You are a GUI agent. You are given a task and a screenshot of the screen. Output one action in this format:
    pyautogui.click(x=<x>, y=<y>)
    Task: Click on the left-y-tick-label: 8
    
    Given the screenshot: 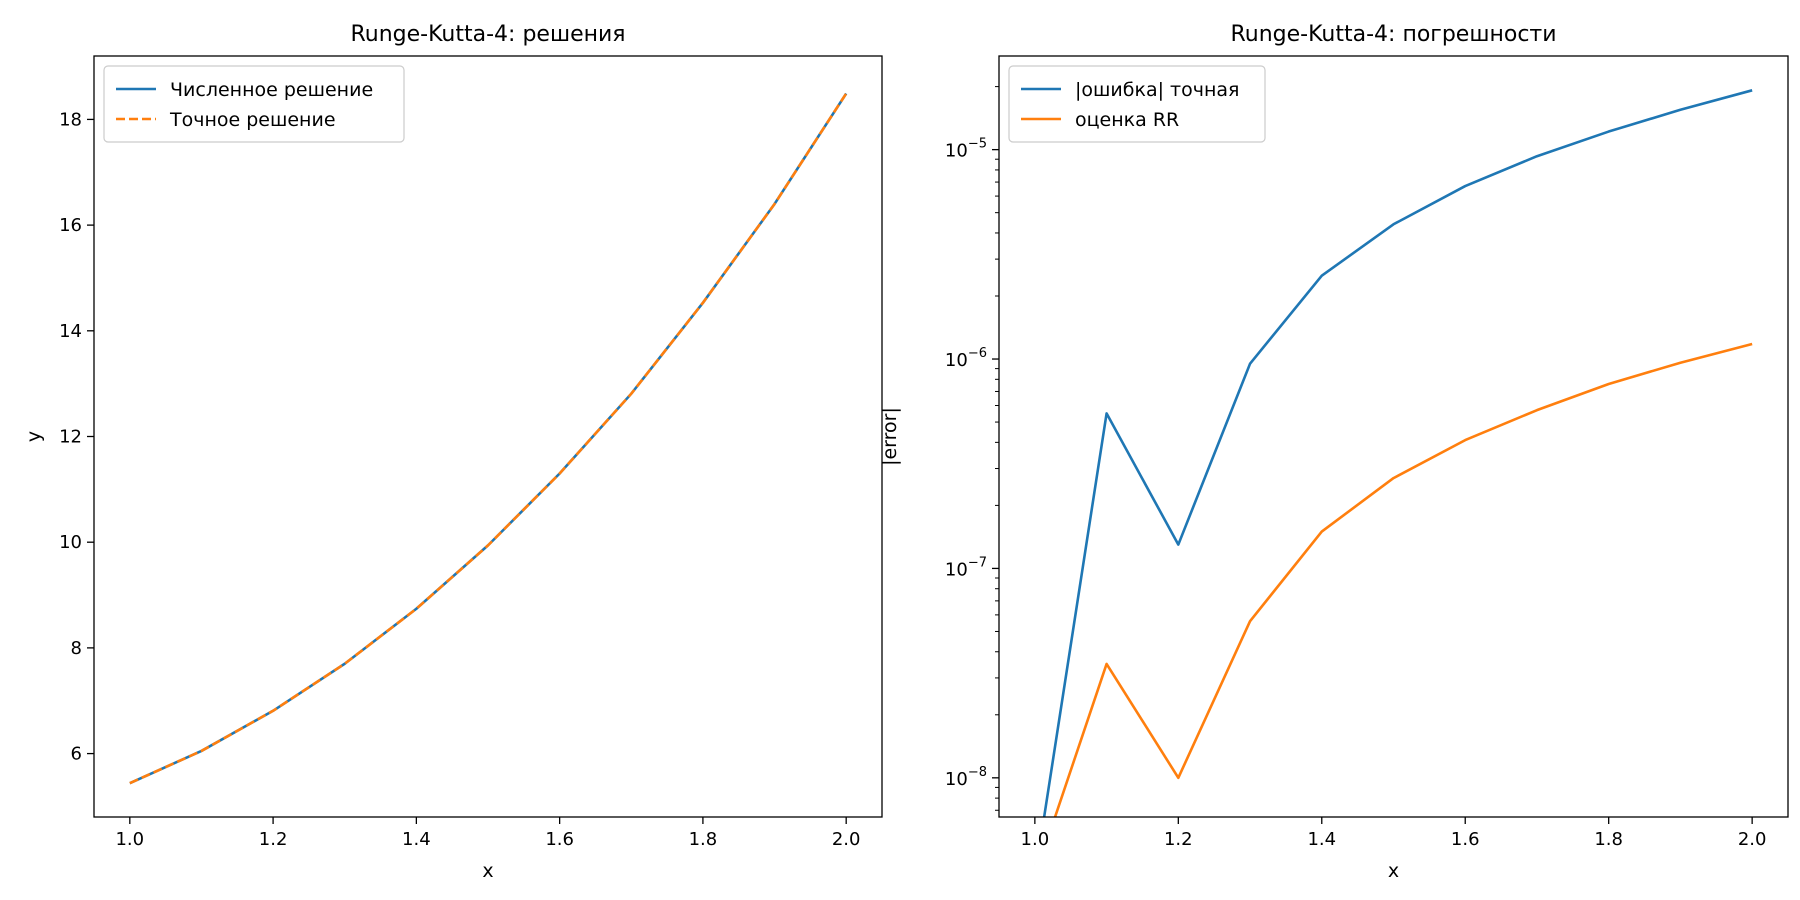 What is the action you would take?
    pyautogui.click(x=76, y=648)
    